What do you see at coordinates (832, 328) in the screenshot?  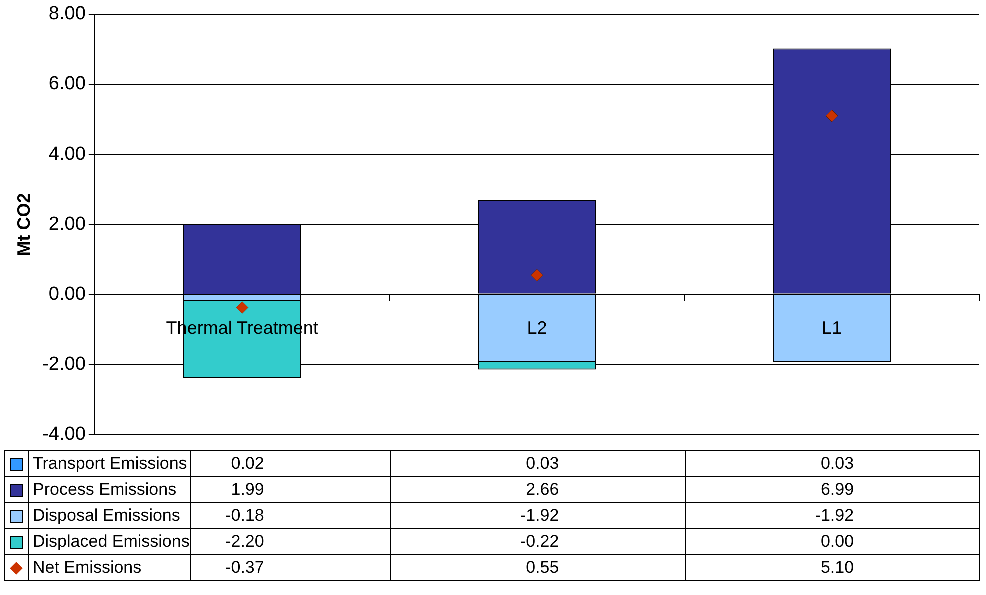 I see `x-tick-label: L1` at bounding box center [832, 328].